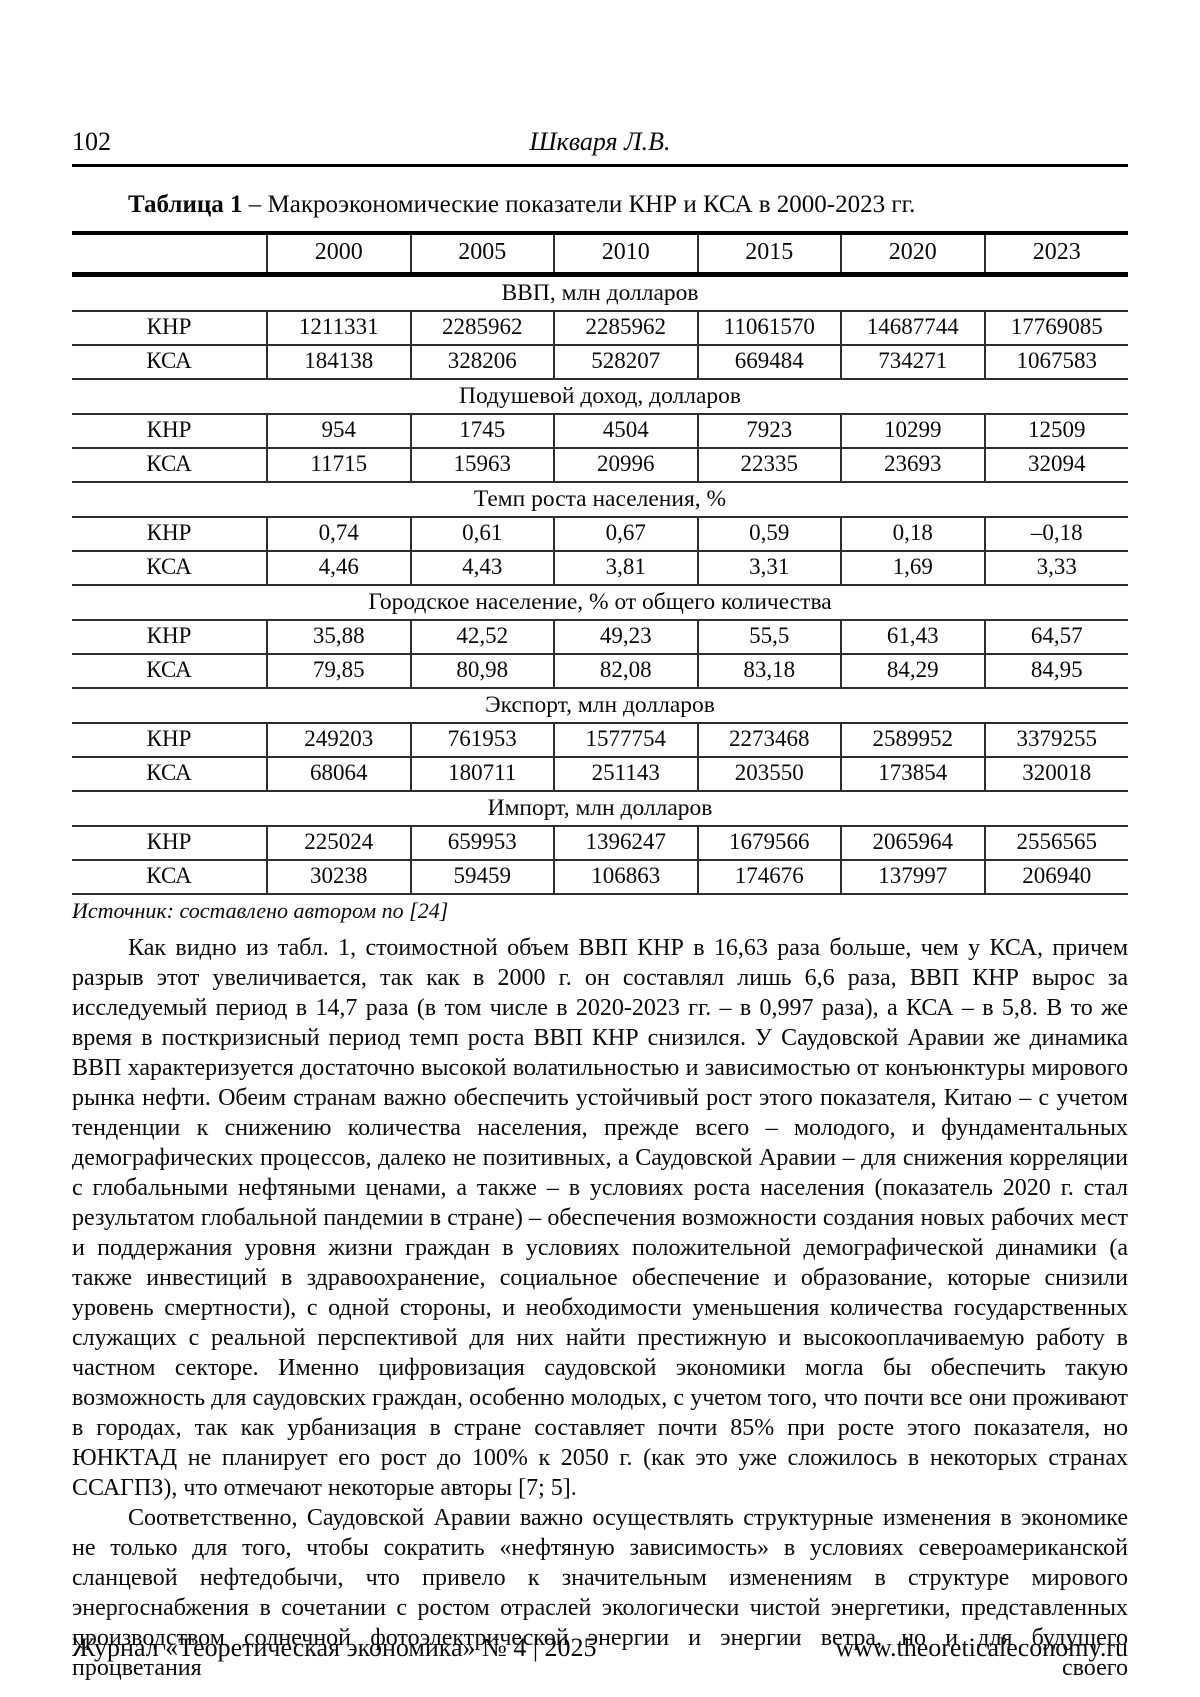  I want to click on table-cell: 206940, so click(1056, 877).